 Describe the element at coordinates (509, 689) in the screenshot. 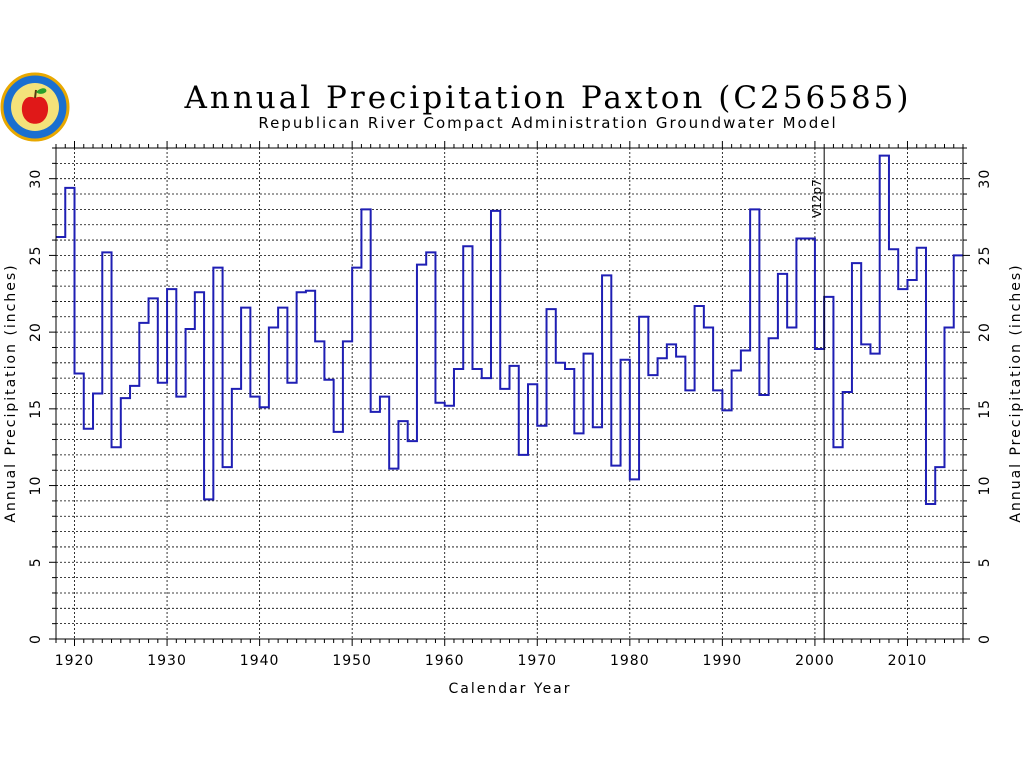

I see `x-axis-label: Calendar Year` at that location.